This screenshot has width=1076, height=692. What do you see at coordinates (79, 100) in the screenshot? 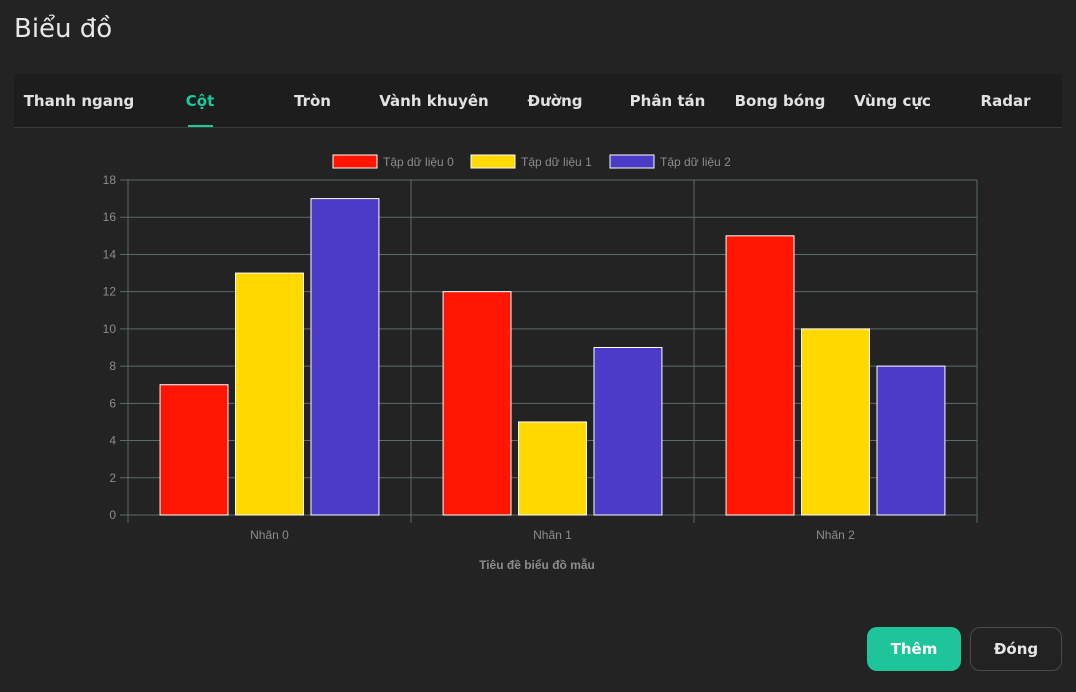
I see `tab-horizontal-bar: Thanh ngang` at bounding box center [79, 100].